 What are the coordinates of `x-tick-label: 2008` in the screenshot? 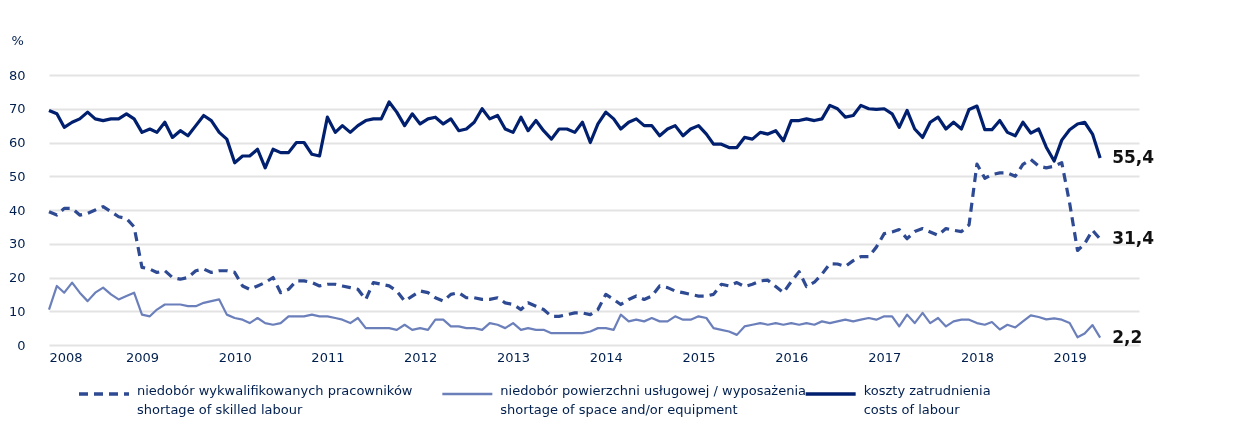 It's located at (66, 357).